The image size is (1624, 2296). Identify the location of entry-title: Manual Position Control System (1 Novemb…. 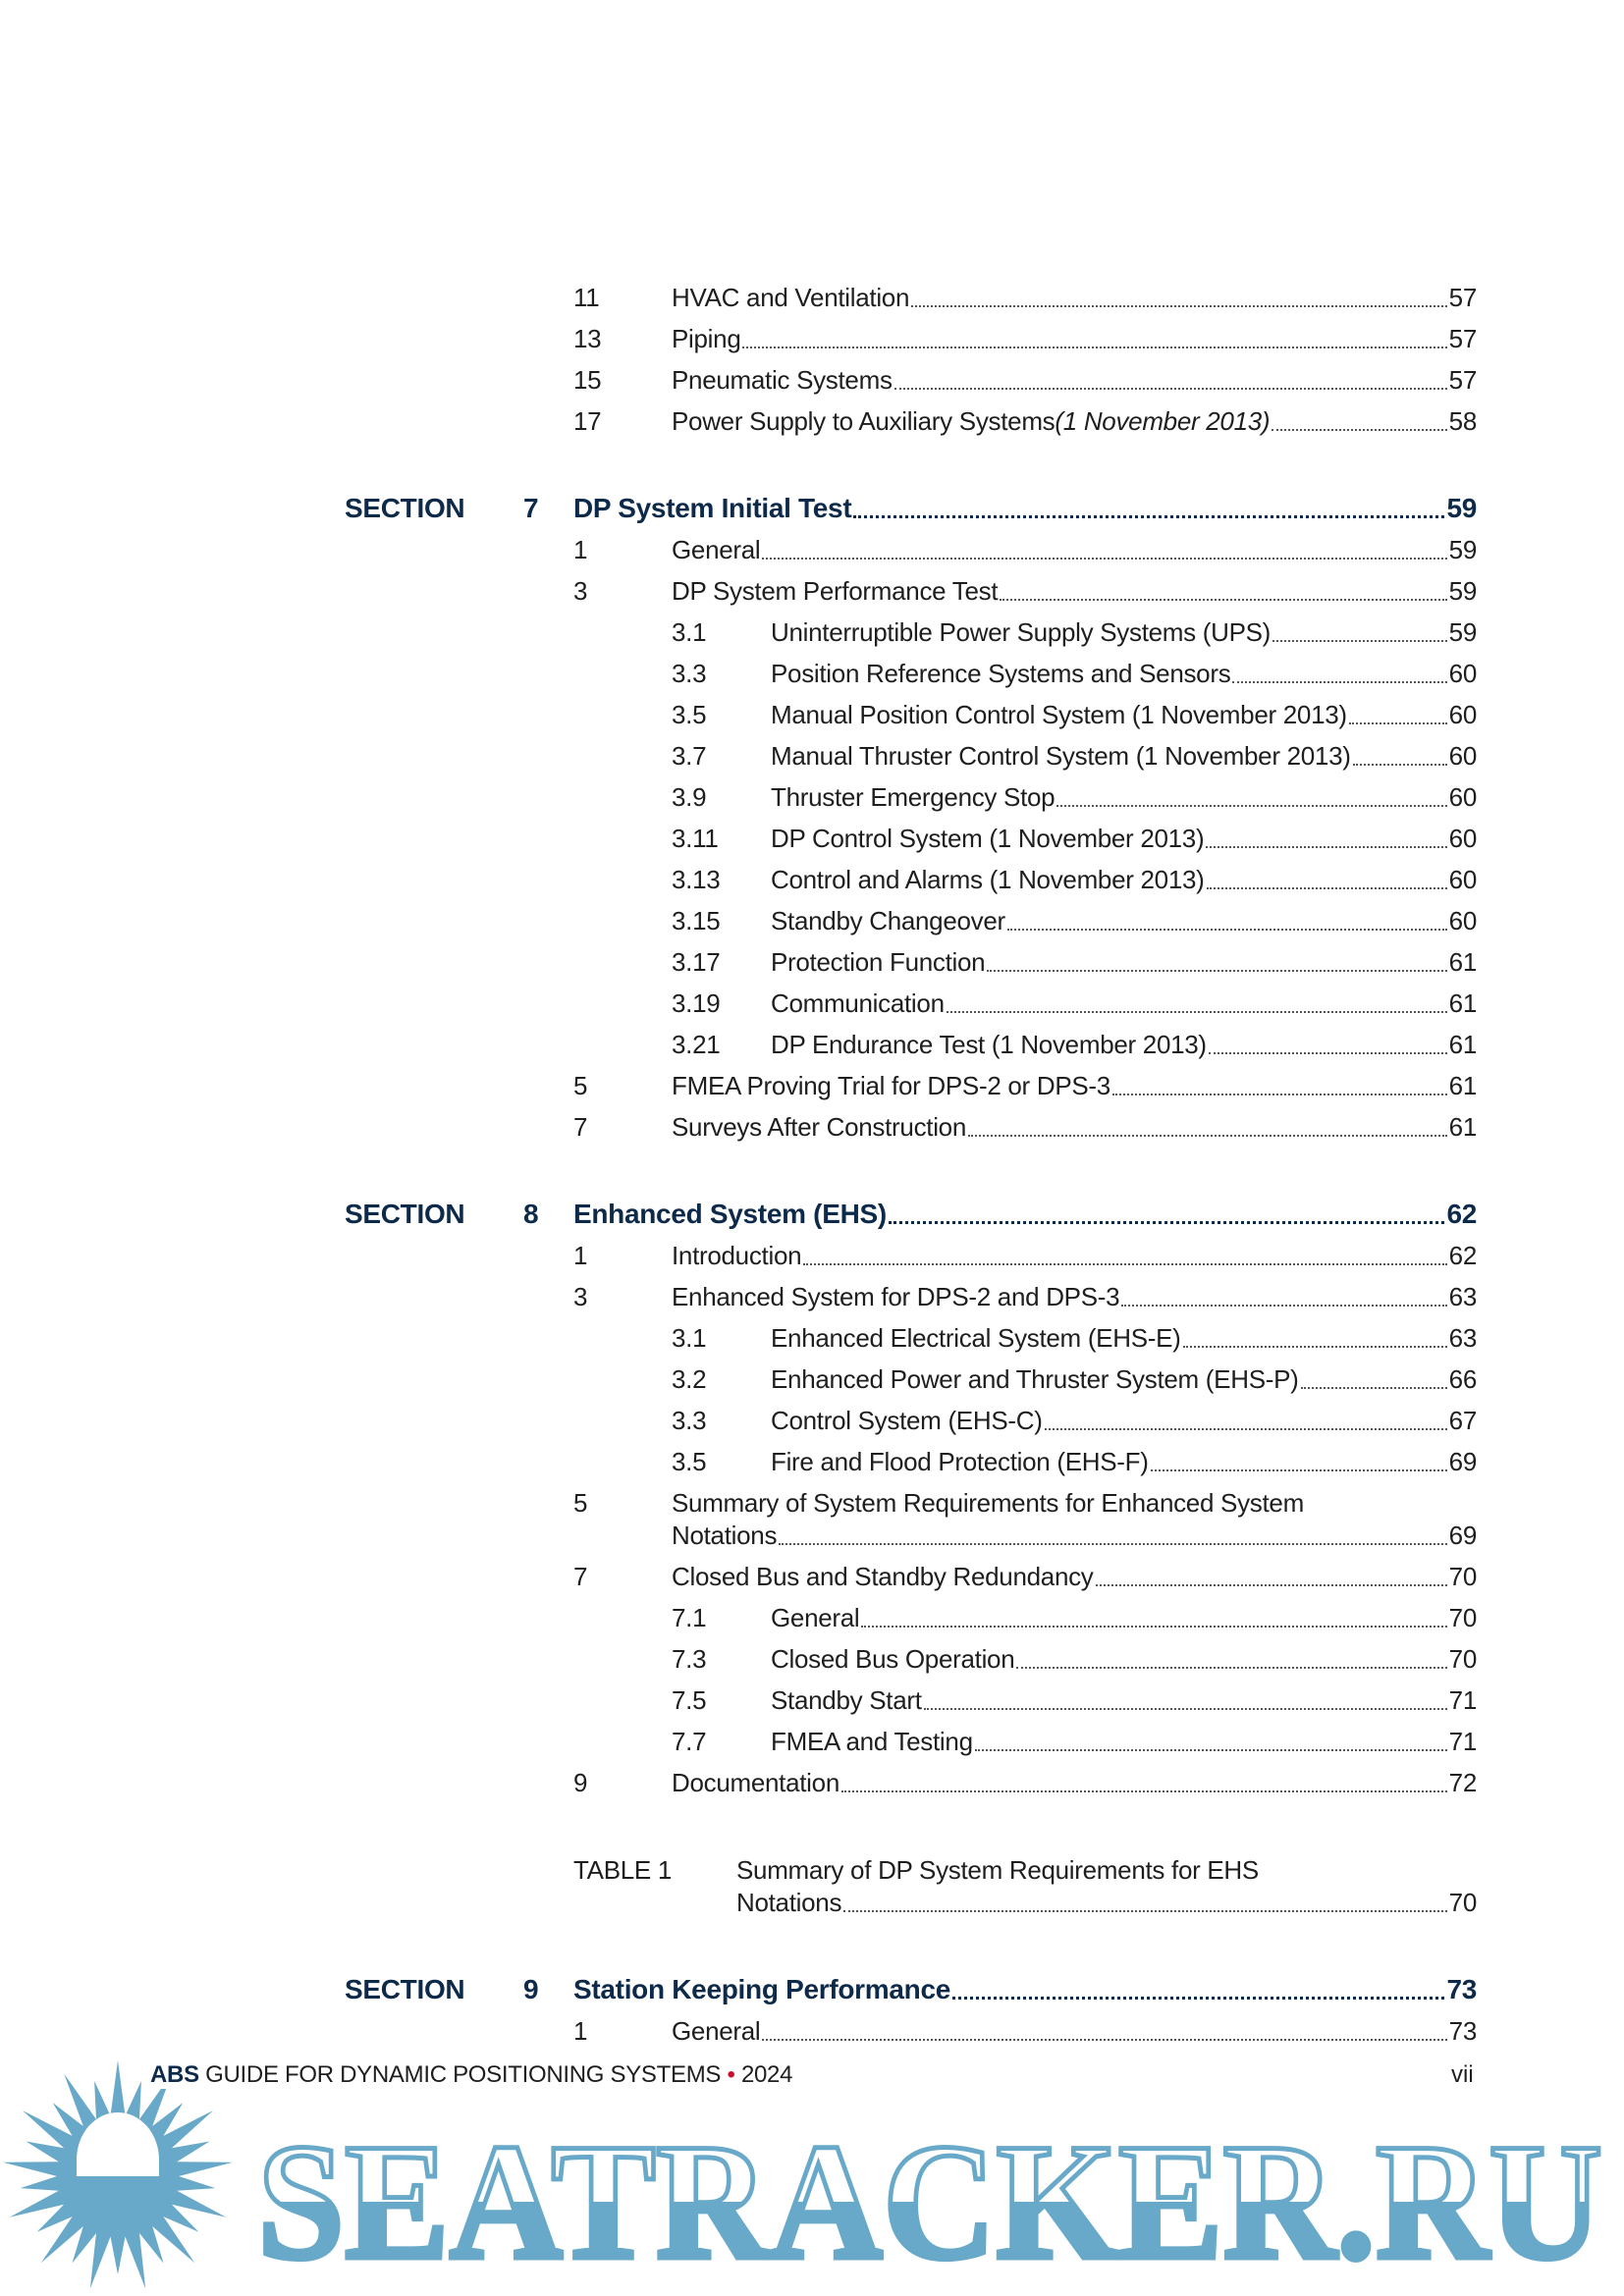
(1059, 715).